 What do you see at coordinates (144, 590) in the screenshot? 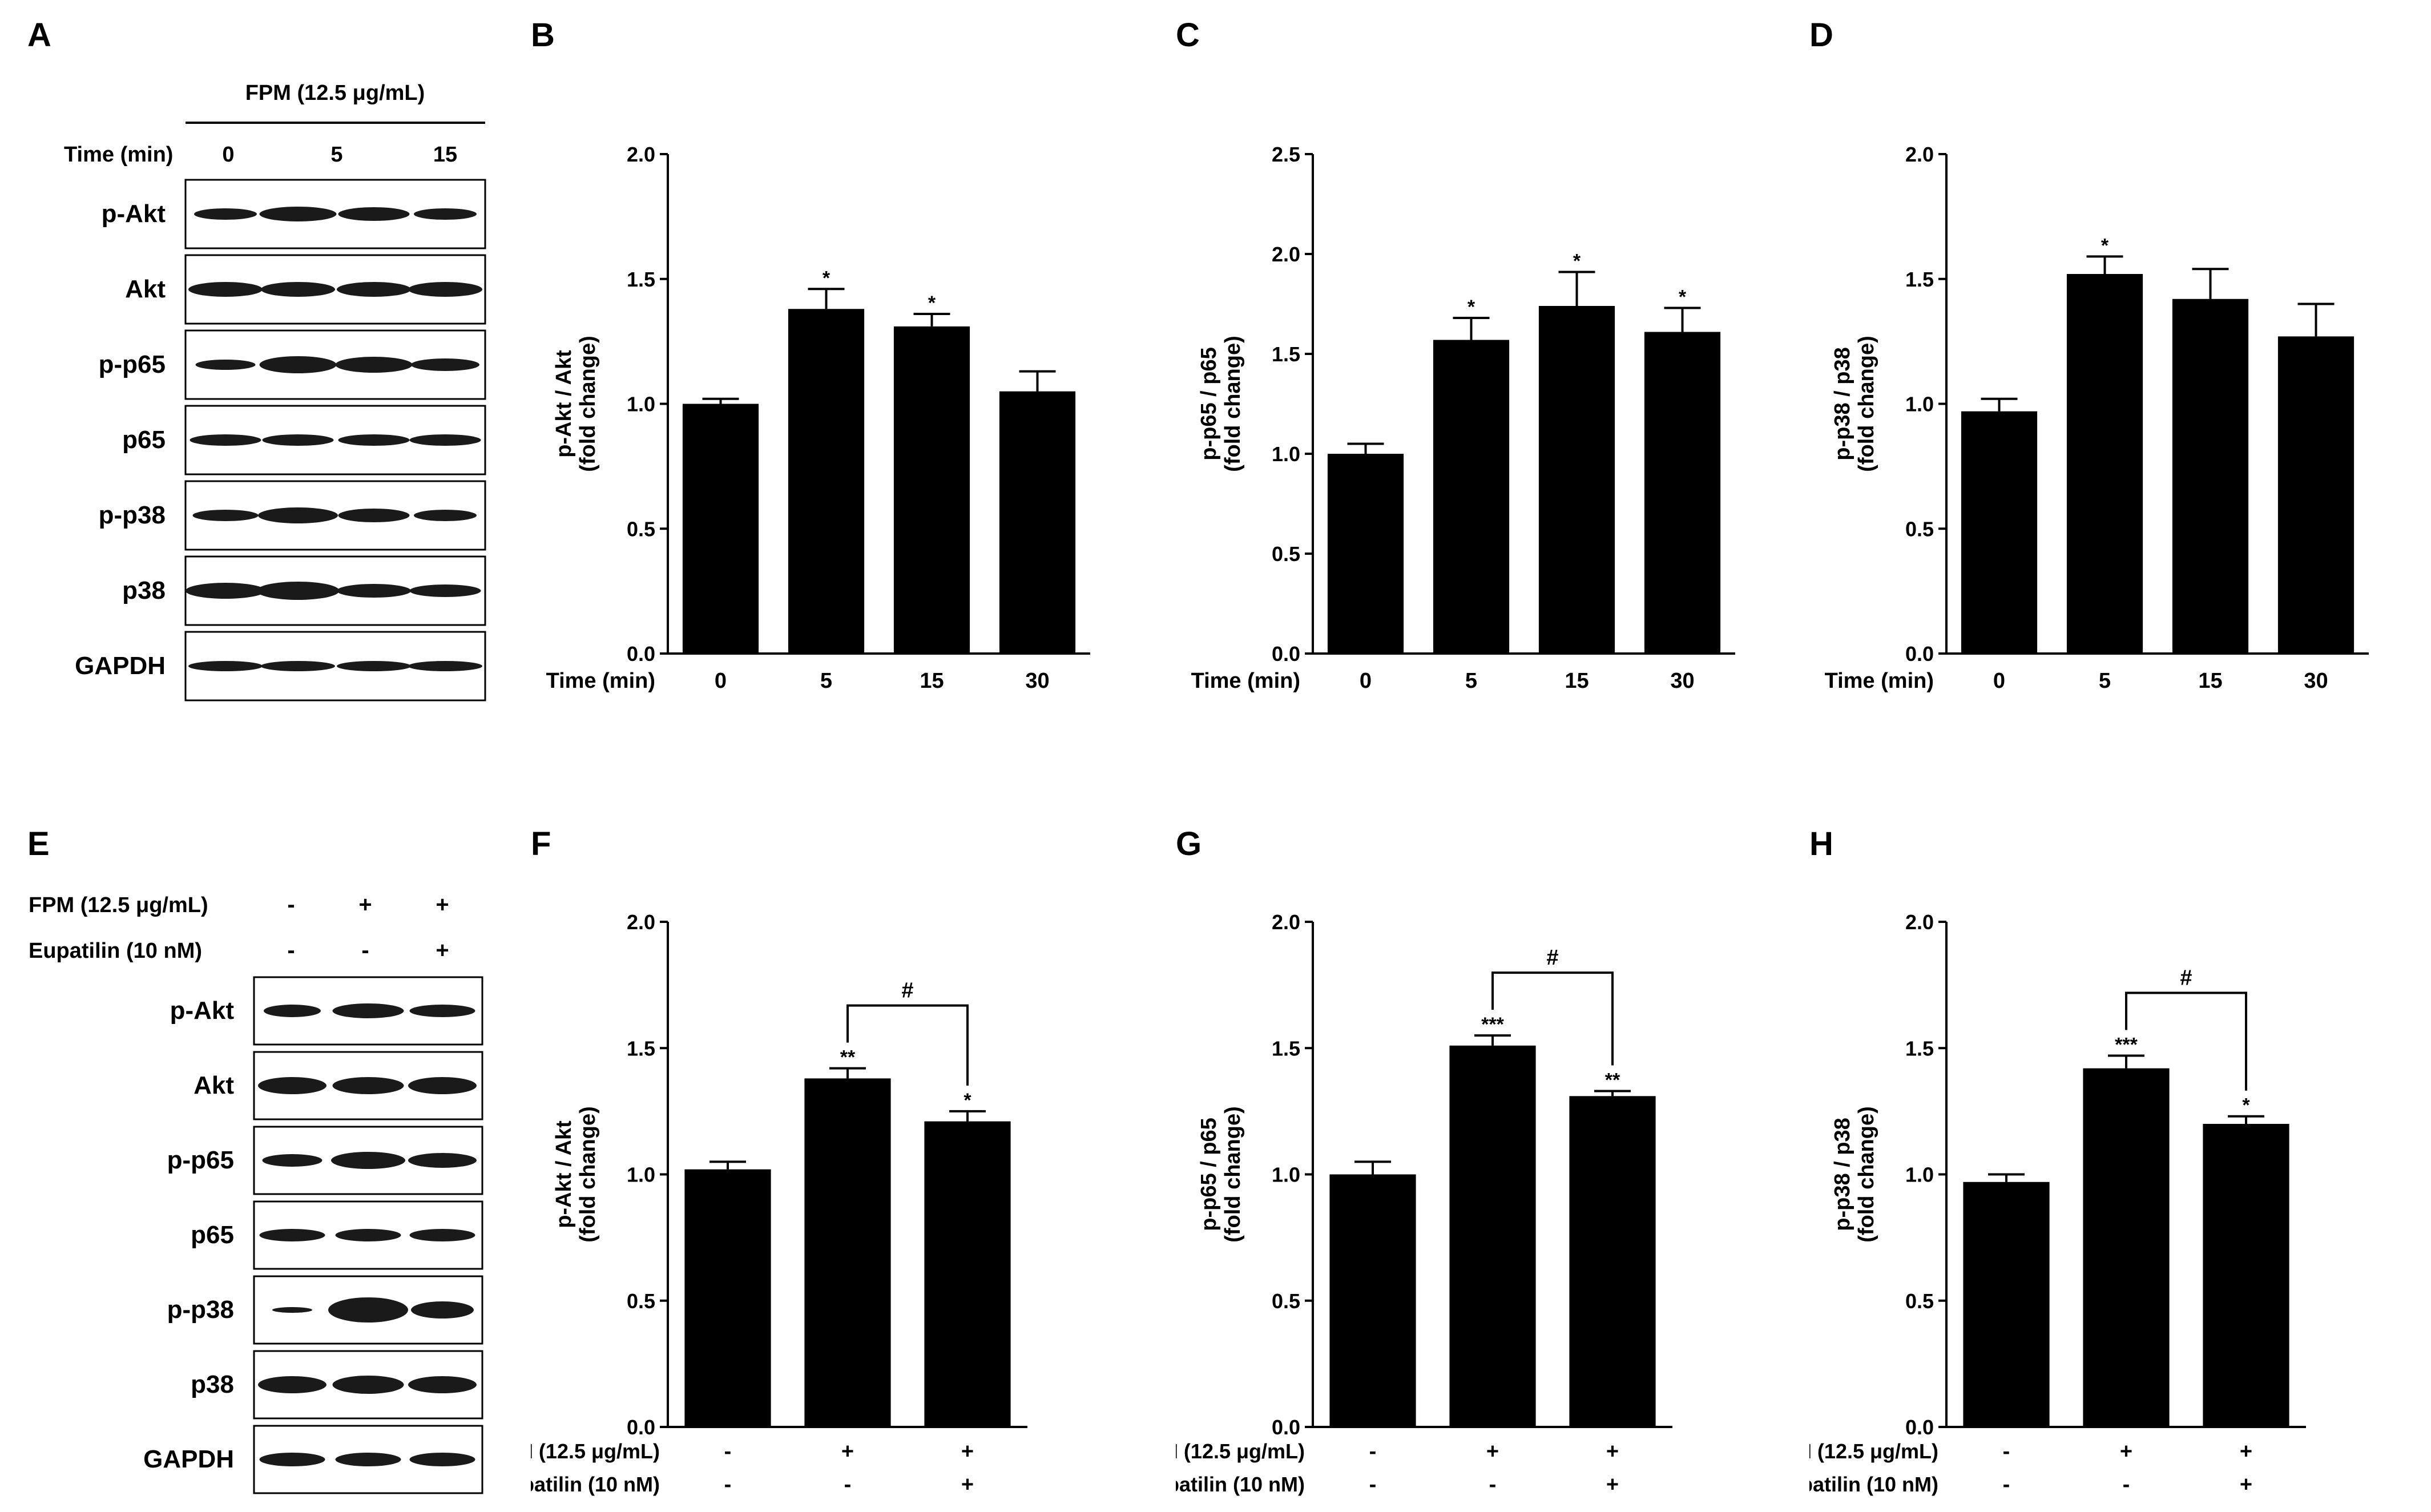
I see `blot-a-row-label: p38` at bounding box center [144, 590].